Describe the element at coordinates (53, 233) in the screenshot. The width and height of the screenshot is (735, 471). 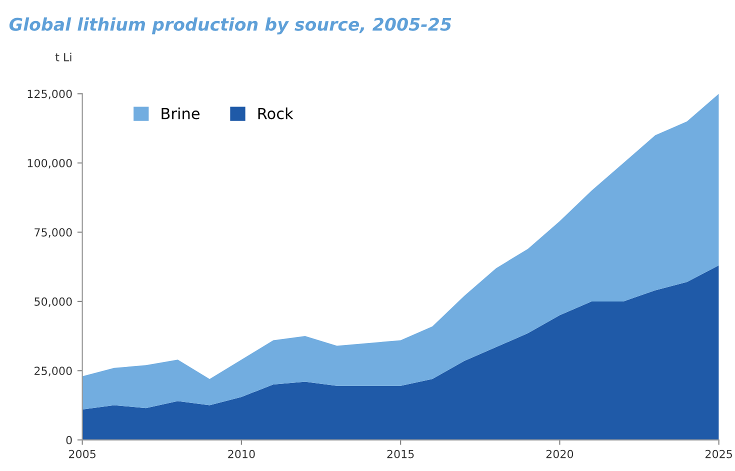
I see `y-tick-label: 75,000` at that location.